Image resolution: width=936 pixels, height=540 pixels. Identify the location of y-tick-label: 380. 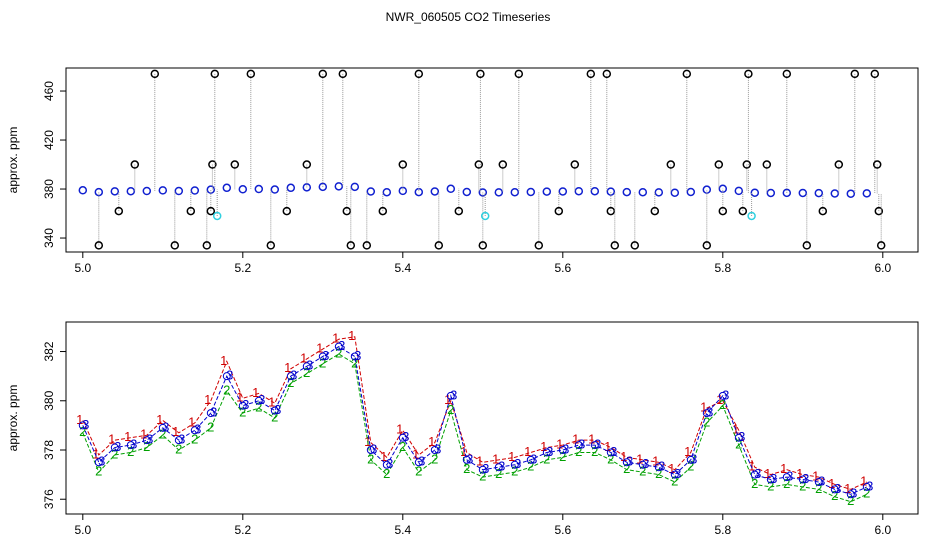
(49, 400).